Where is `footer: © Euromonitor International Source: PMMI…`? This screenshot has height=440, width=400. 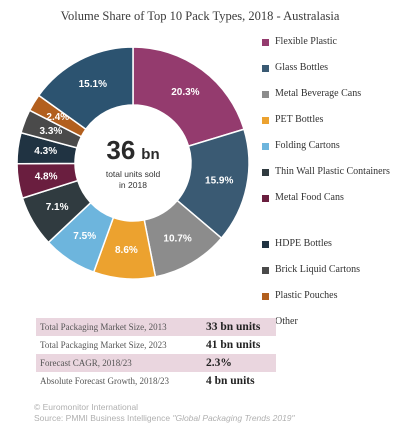 footer: © Euromonitor International Source: PMMI… is located at coordinates (164, 413).